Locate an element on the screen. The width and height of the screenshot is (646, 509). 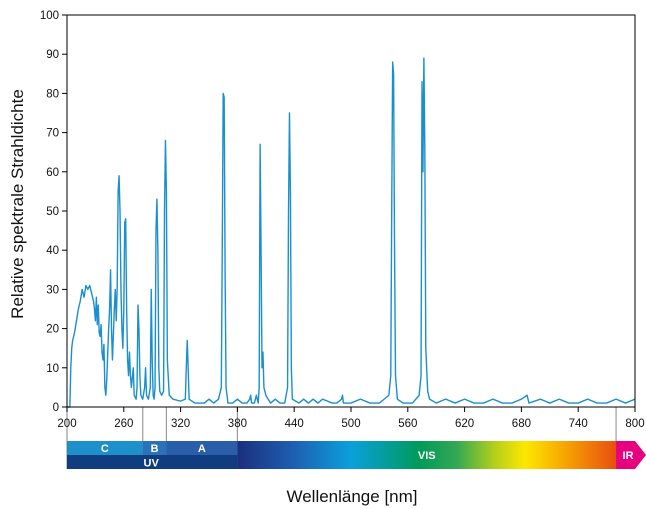
y-tick-label: 50 is located at coordinates (52, 212).